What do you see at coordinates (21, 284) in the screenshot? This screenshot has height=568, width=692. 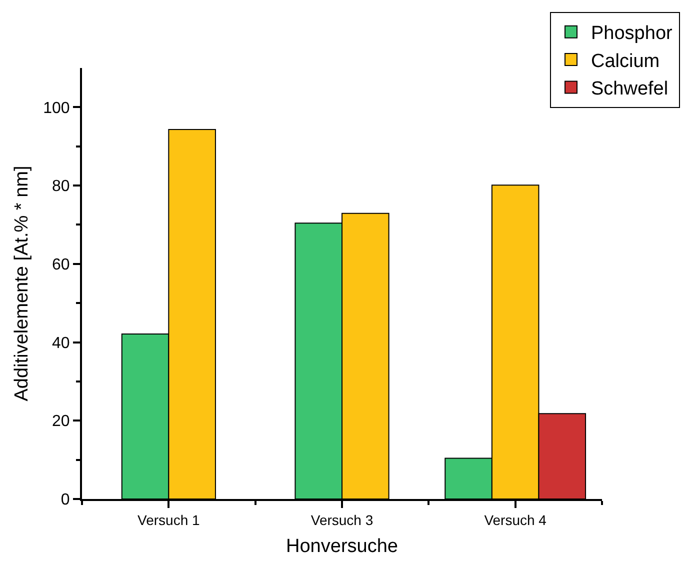 I see `y-axis-title: Additivelemente [At.% * nm]` at bounding box center [21, 284].